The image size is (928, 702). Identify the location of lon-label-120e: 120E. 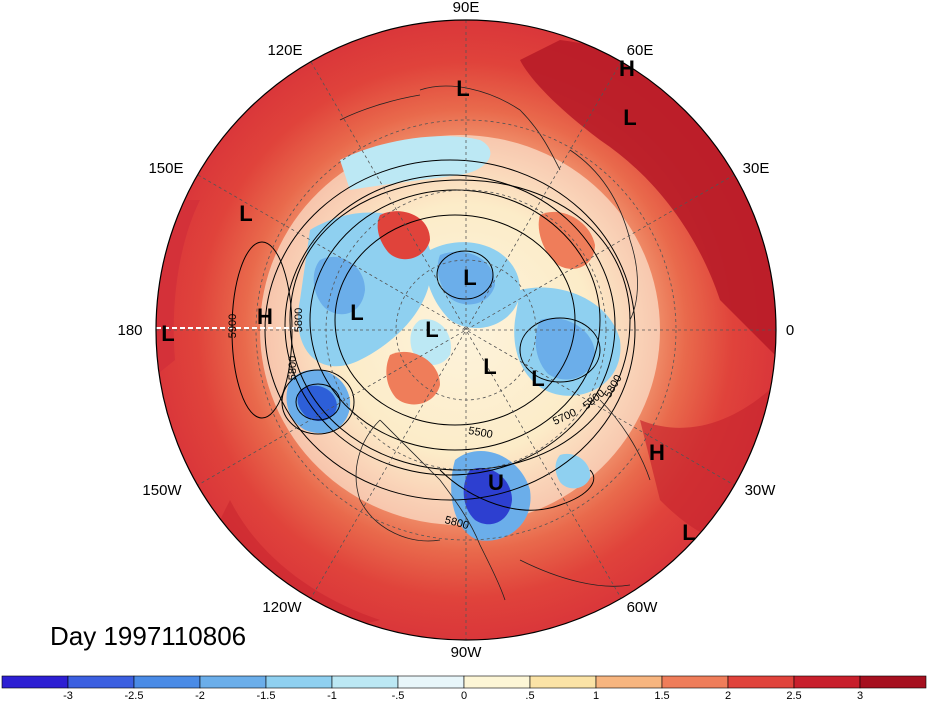
(284, 50).